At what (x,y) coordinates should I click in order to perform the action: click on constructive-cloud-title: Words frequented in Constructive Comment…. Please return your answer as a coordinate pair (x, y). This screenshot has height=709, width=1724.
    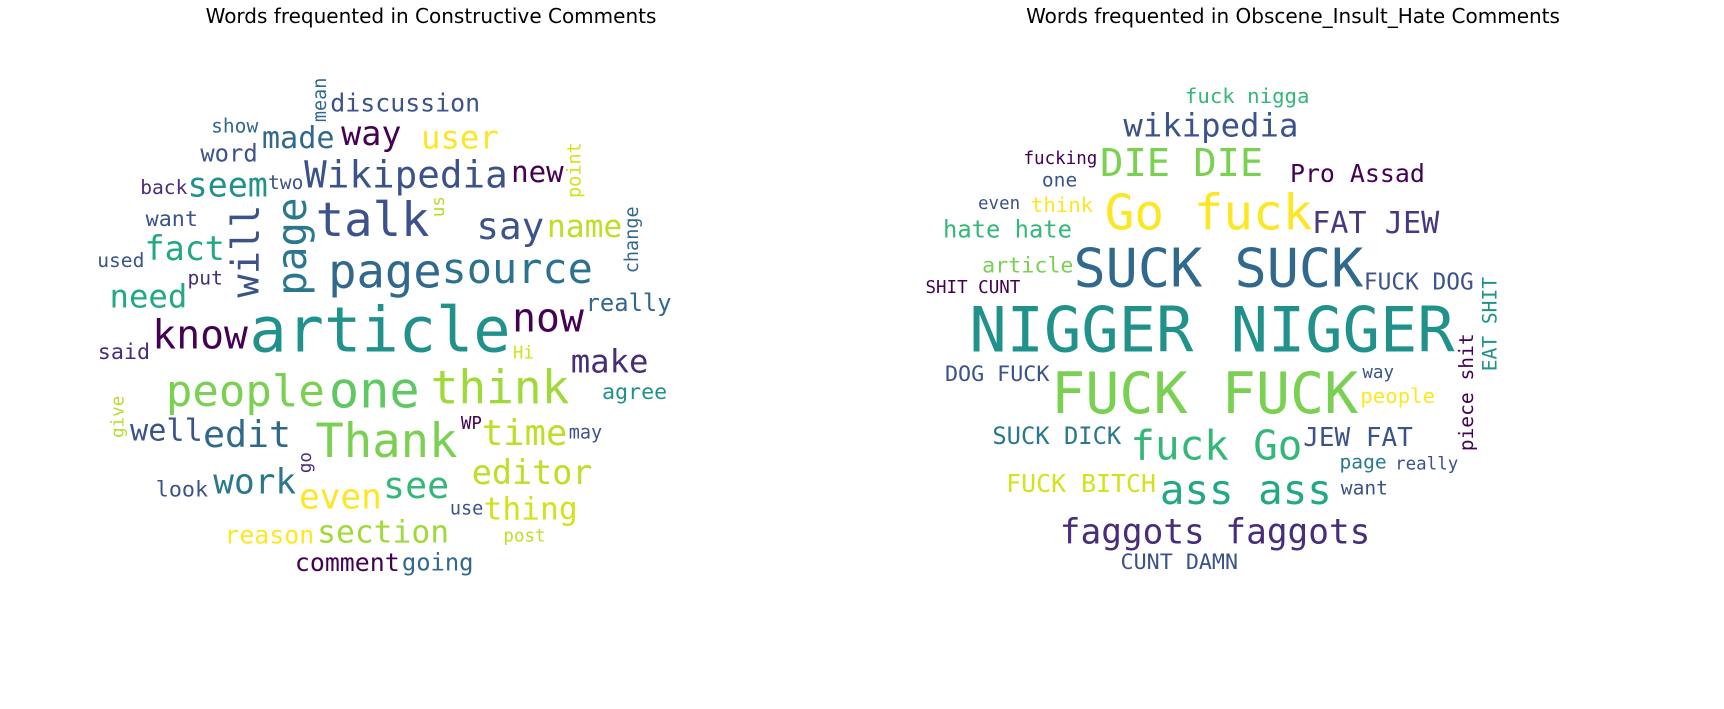
    Looking at the image, I should click on (431, 16).